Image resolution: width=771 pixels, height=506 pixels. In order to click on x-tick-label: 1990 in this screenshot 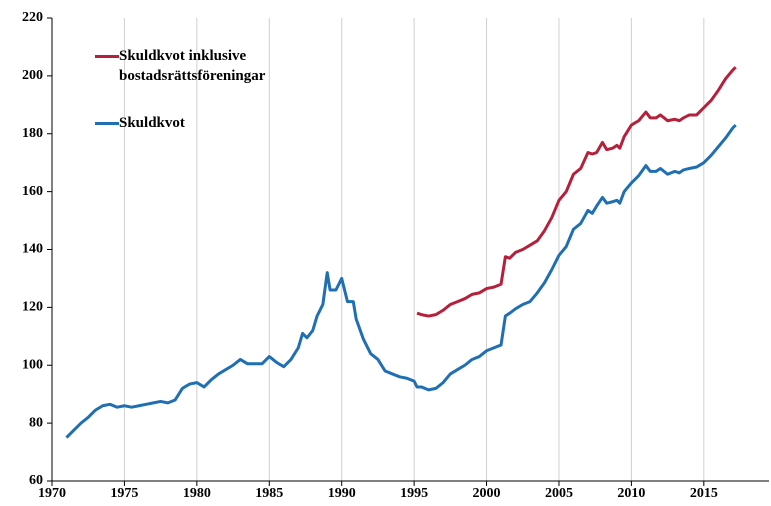, I will do `click(342, 493)`.